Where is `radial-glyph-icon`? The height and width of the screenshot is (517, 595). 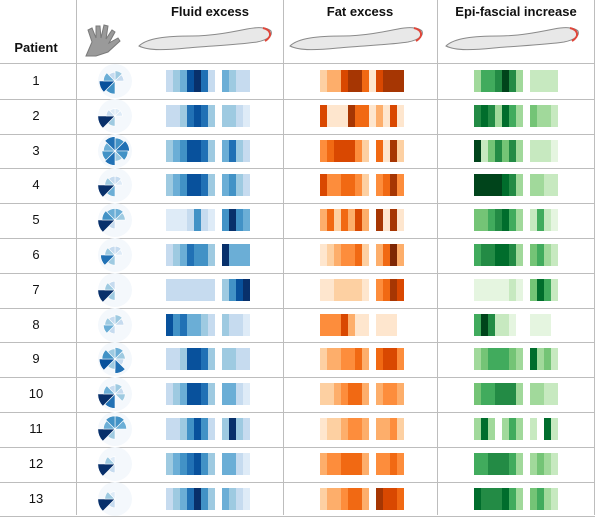 radial-glyph-icon is located at coordinates (115, 325).